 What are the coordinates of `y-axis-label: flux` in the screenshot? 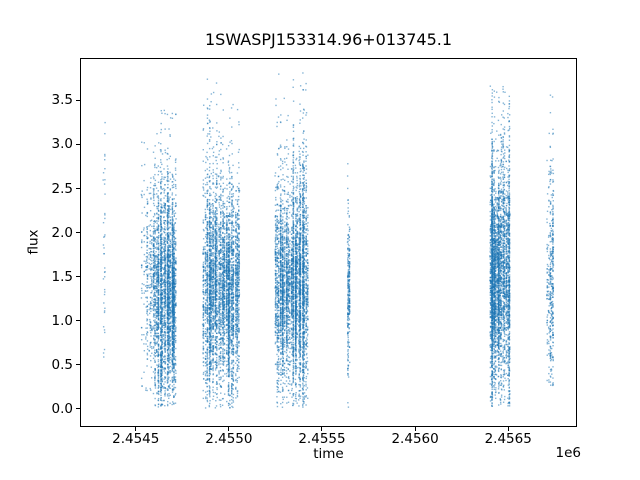 It's located at (33, 242).